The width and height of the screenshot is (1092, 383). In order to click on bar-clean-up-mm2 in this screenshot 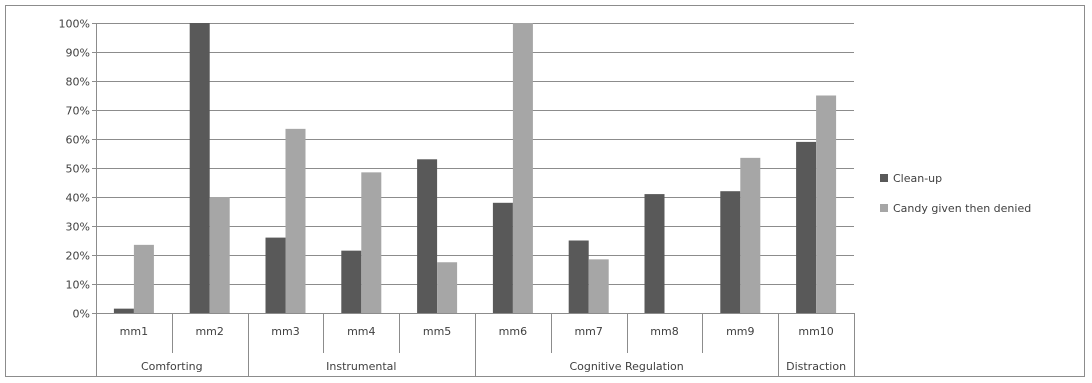, I will do `click(199, 168)`.